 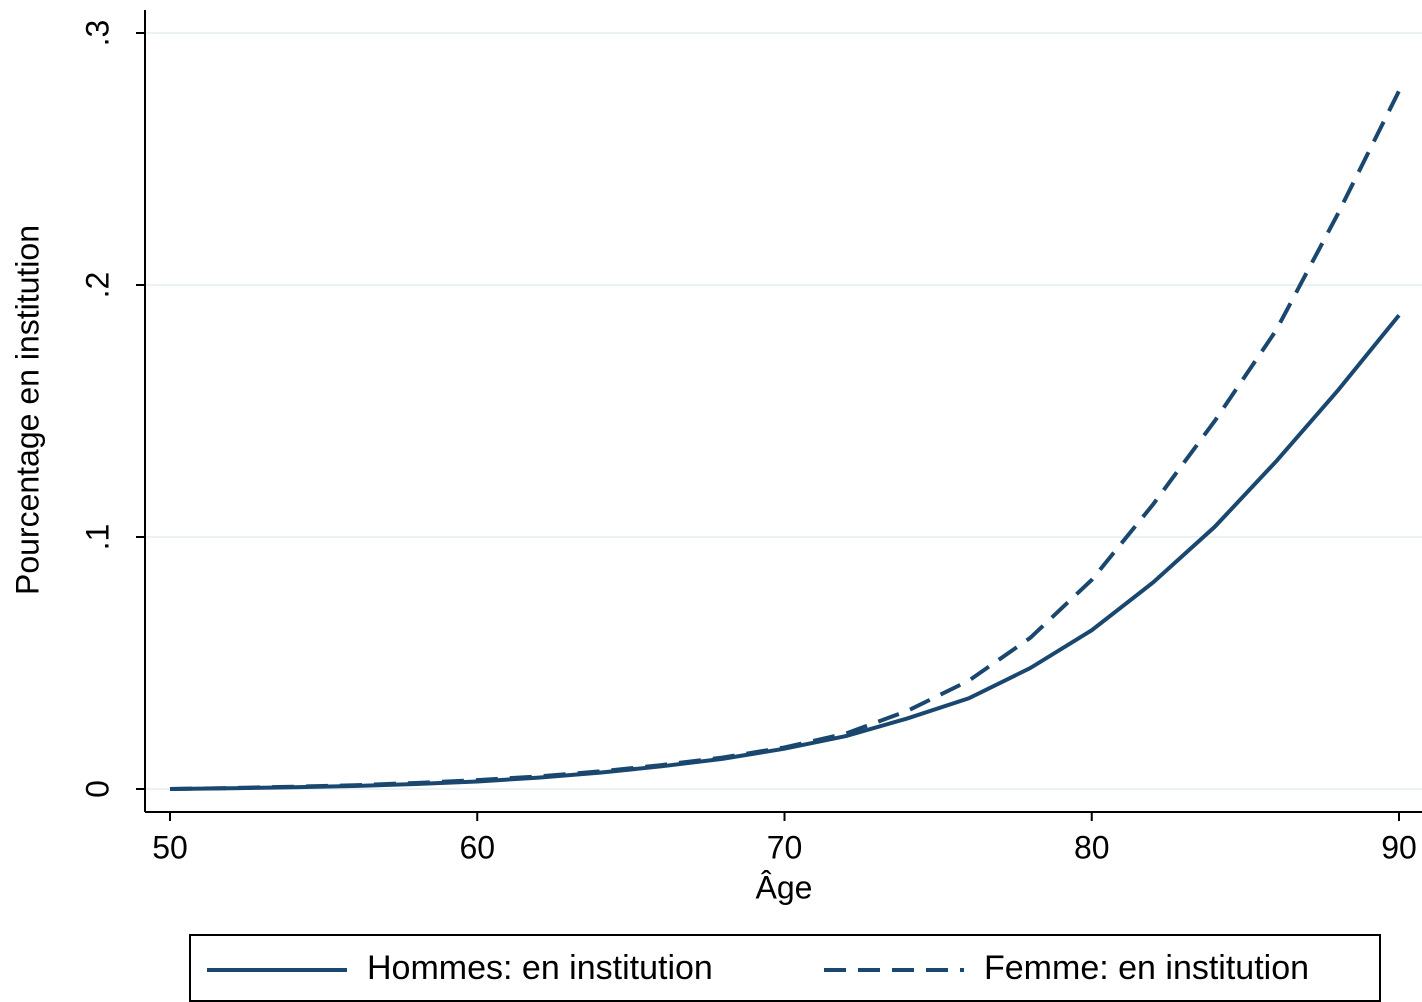 What do you see at coordinates (785, 847) in the screenshot?
I see `x-tick-label: 70` at bounding box center [785, 847].